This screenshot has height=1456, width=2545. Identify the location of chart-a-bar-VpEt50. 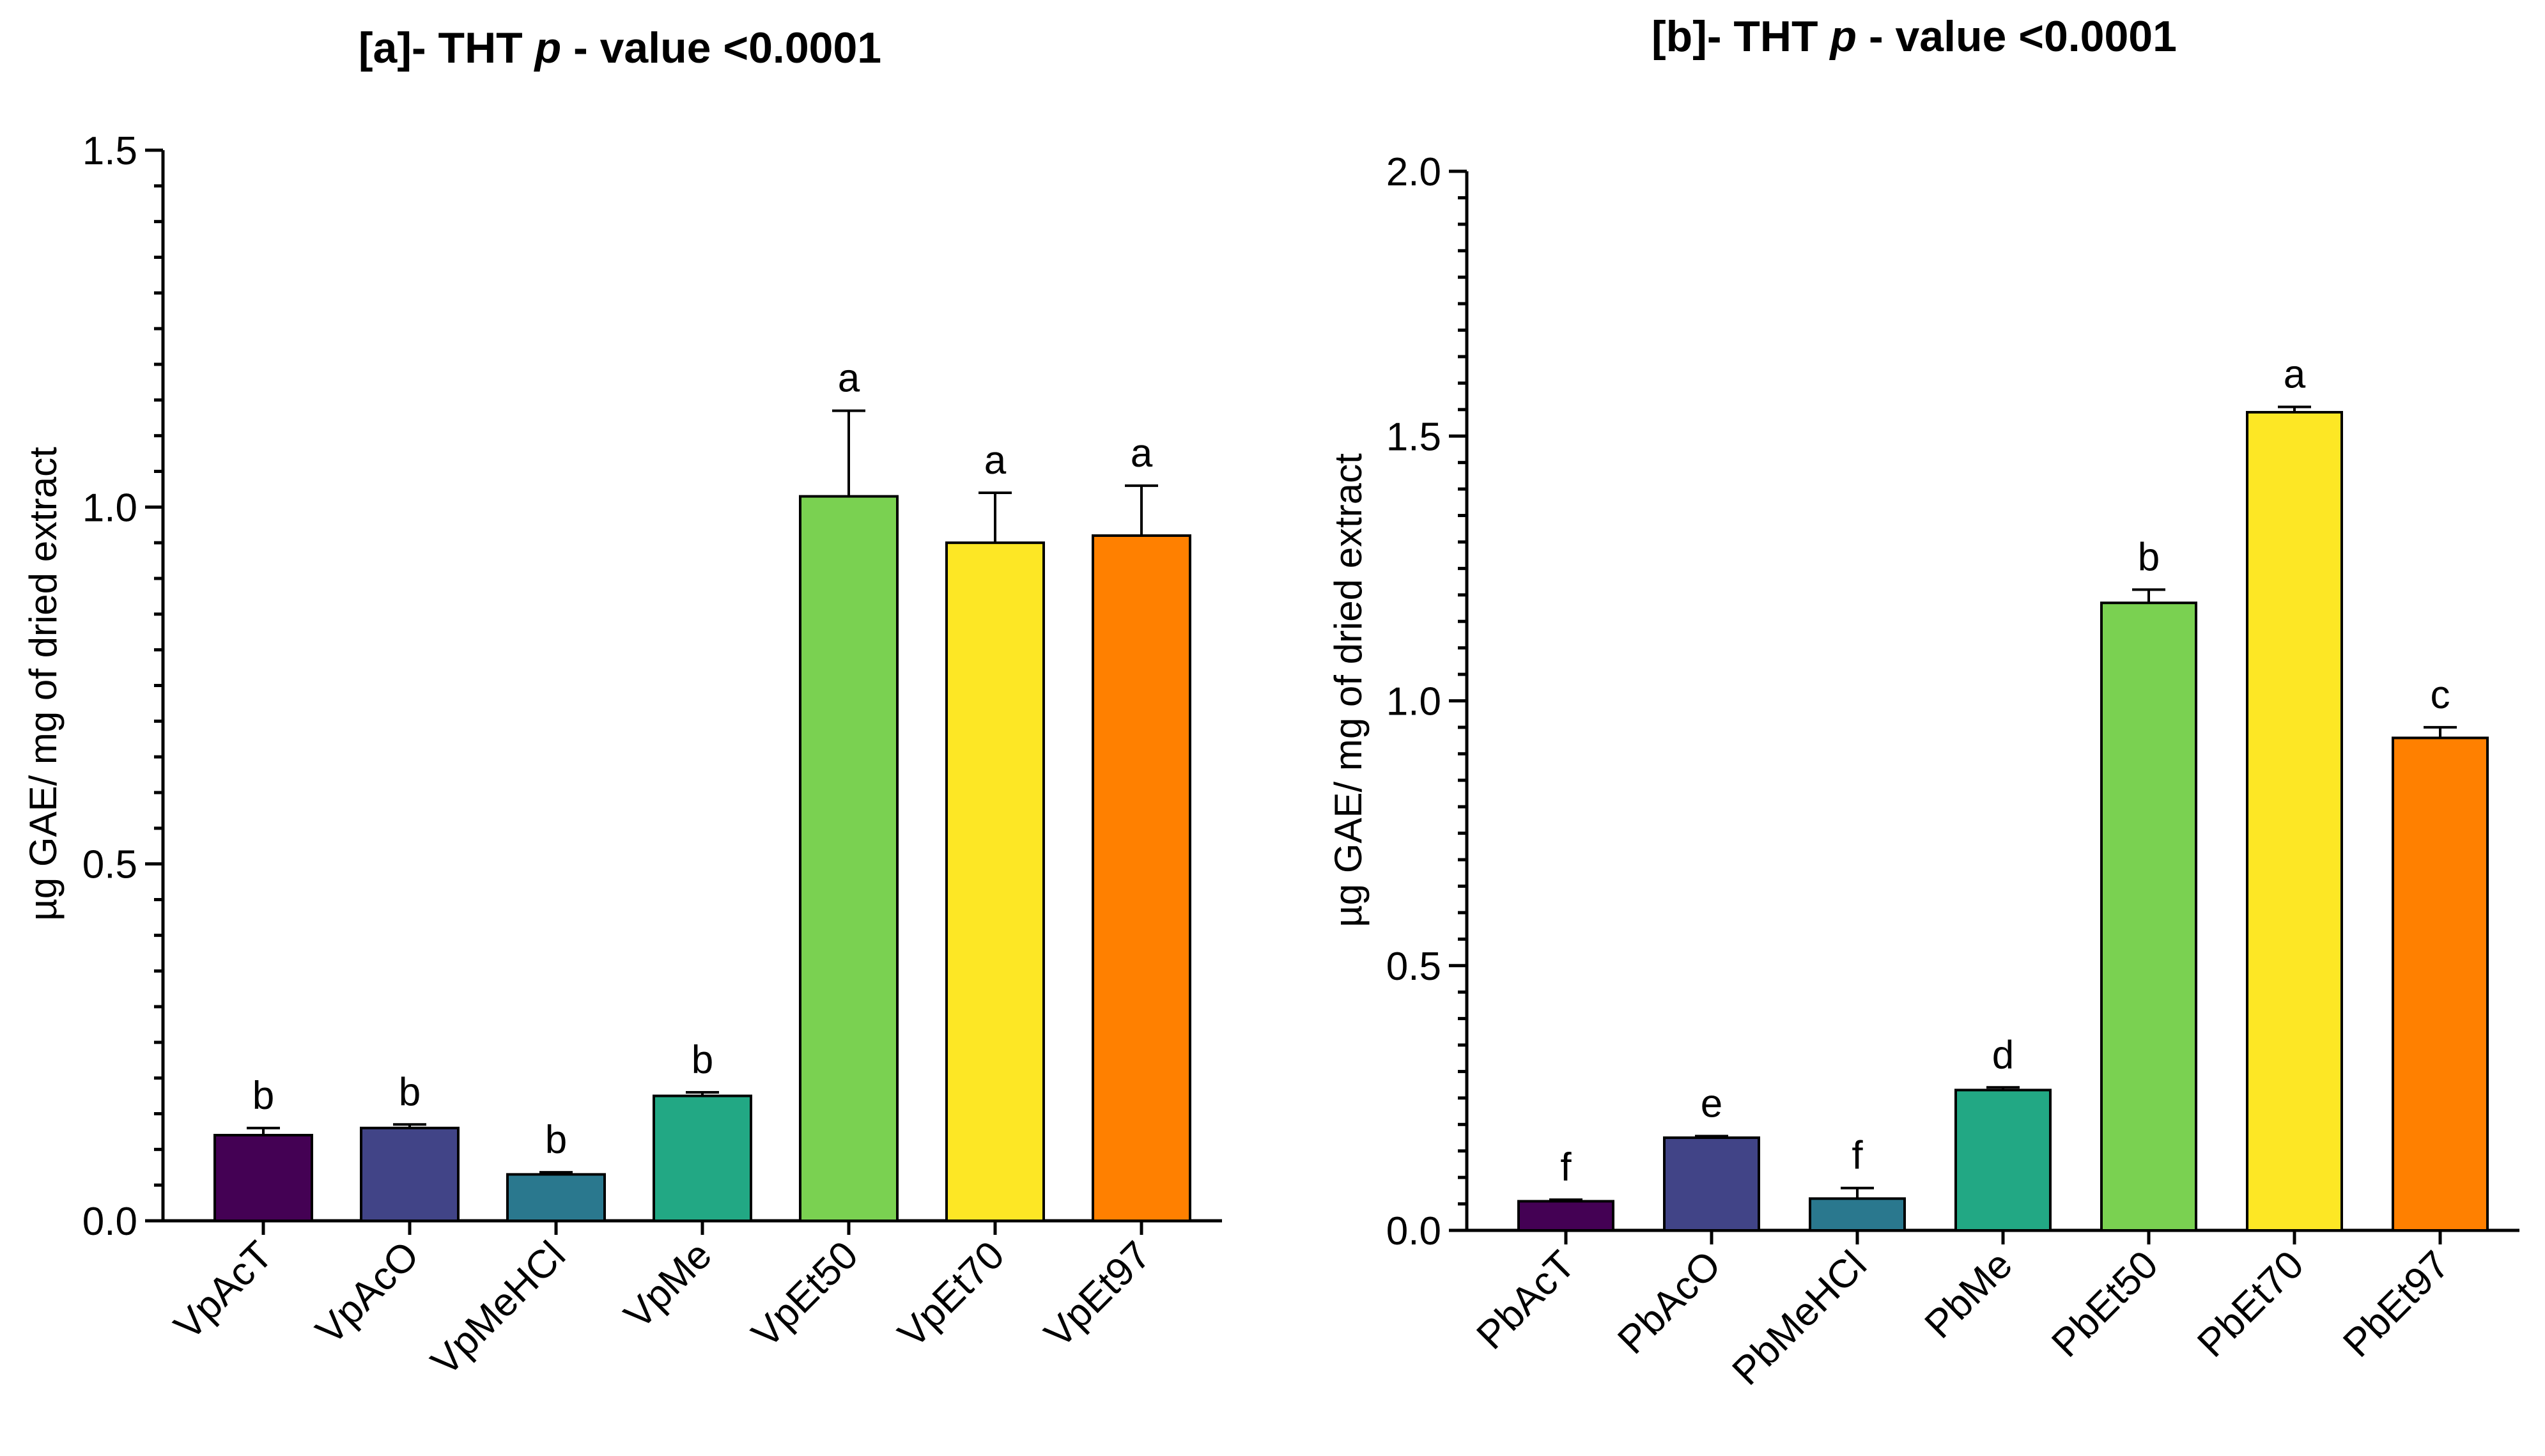
(849, 858).